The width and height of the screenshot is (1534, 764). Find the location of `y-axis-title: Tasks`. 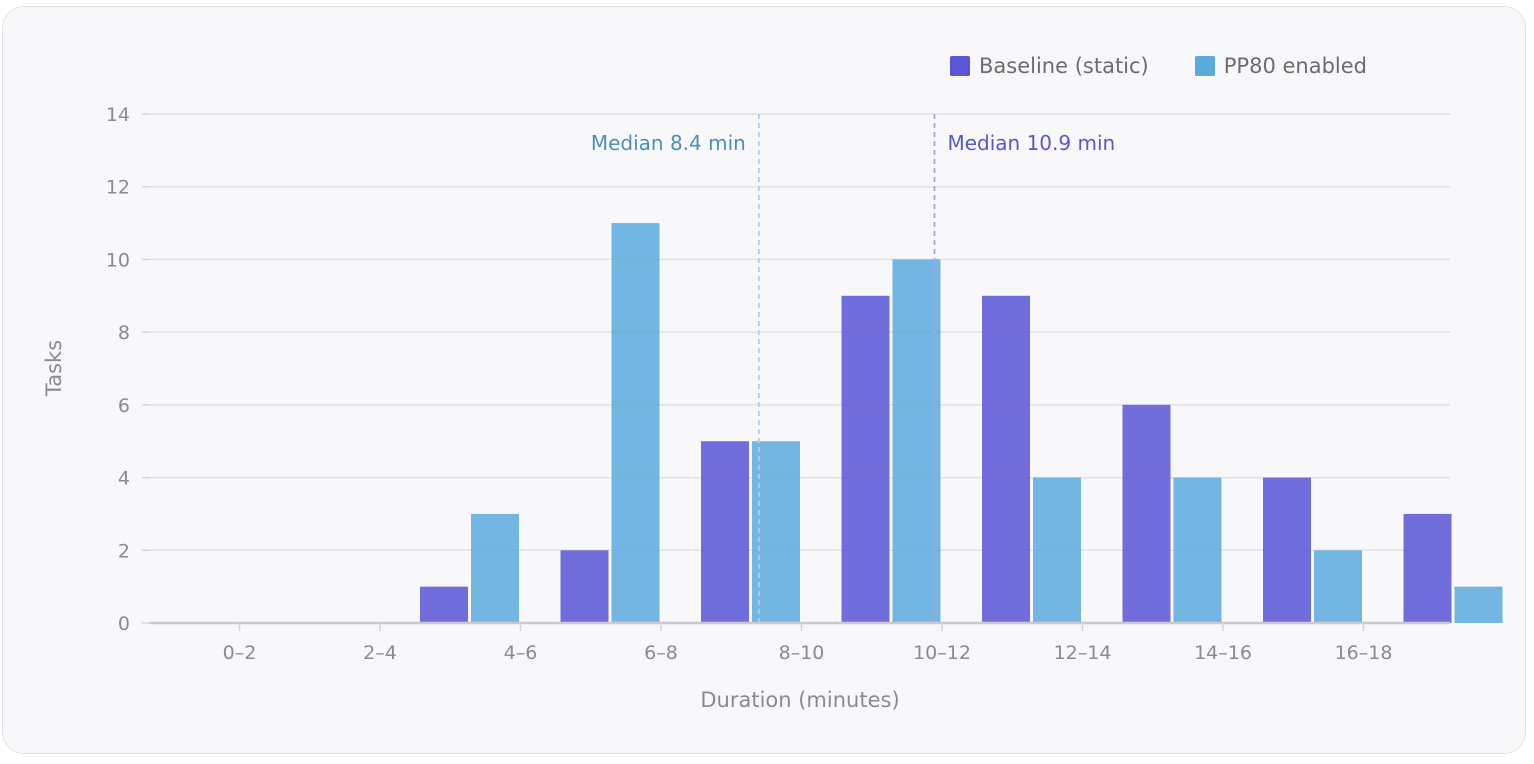

y-axis-title: Tasks is located at coordinates (54, 368).